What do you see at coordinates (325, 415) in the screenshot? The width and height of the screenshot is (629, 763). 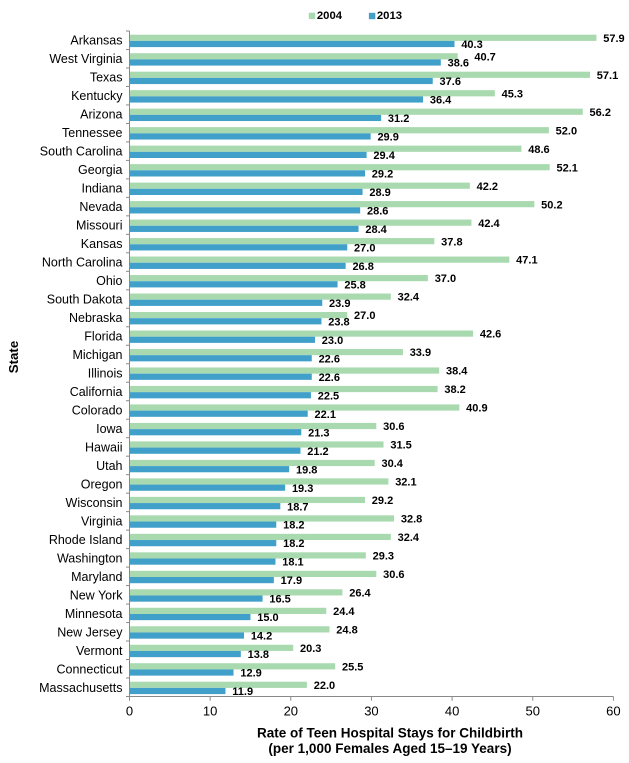 I see `svg-text: 22.1` at bounding box center [325, 415].